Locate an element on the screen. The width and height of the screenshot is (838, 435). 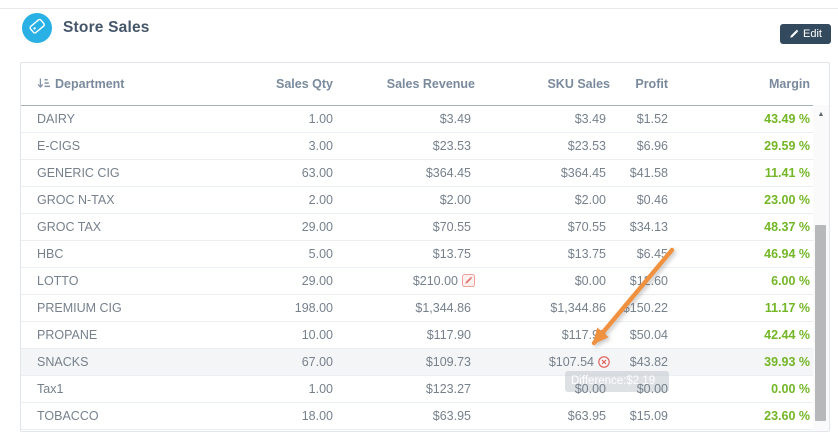
cell-sku-sales: $3.49 is located at coordinates (545, 119).